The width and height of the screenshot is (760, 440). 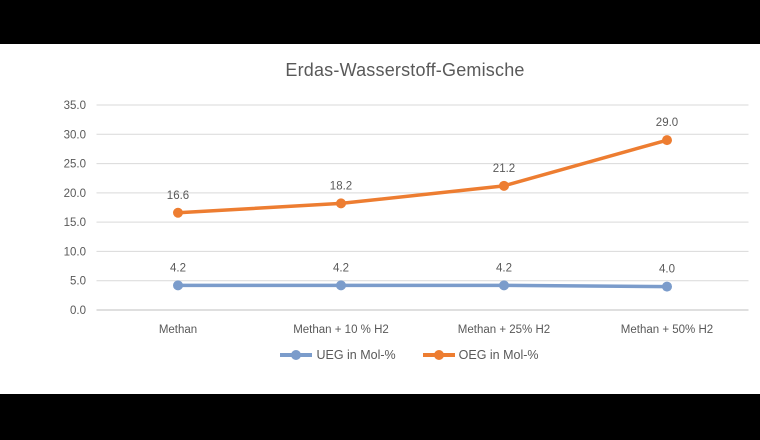 I want to click on letterbox-bottom, so click(x=380, y=417).